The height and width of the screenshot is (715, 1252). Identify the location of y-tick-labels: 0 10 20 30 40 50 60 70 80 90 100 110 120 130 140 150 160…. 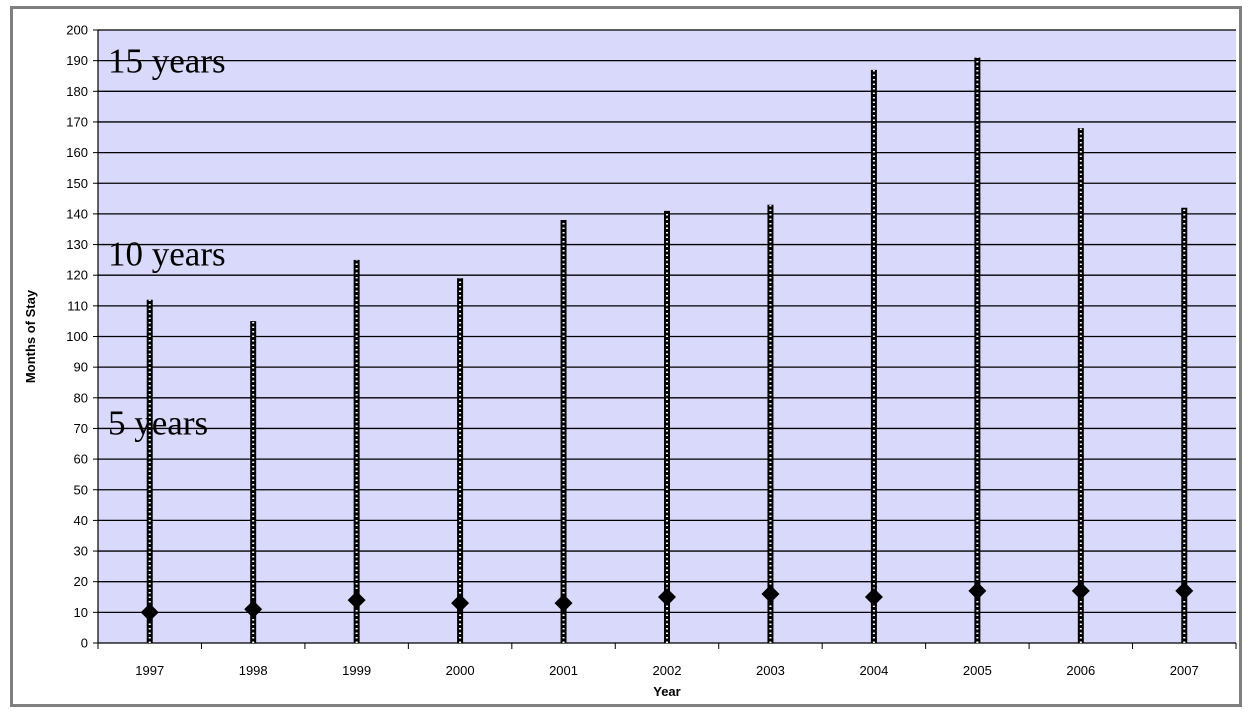
(77, 337).